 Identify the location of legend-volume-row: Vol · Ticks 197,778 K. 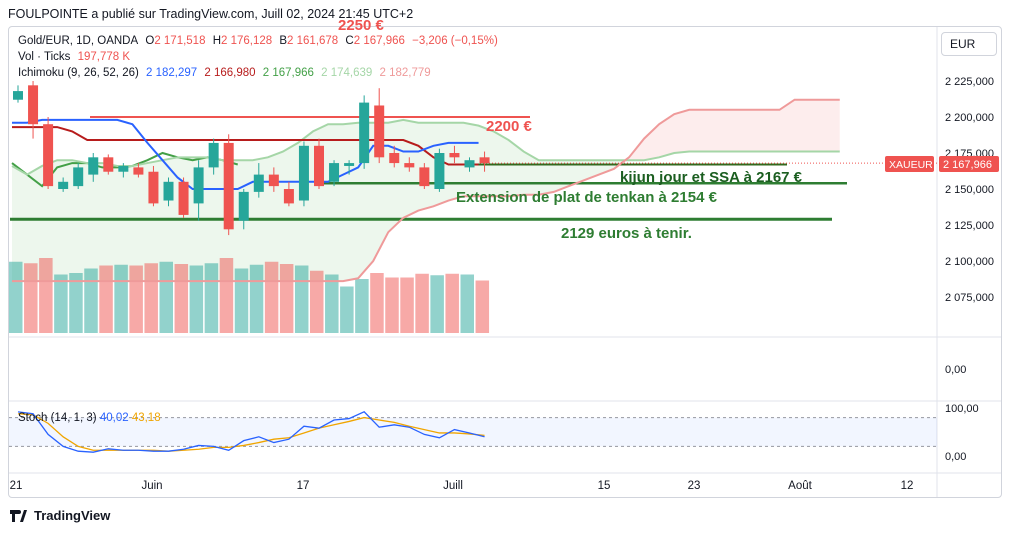
(76, 57).